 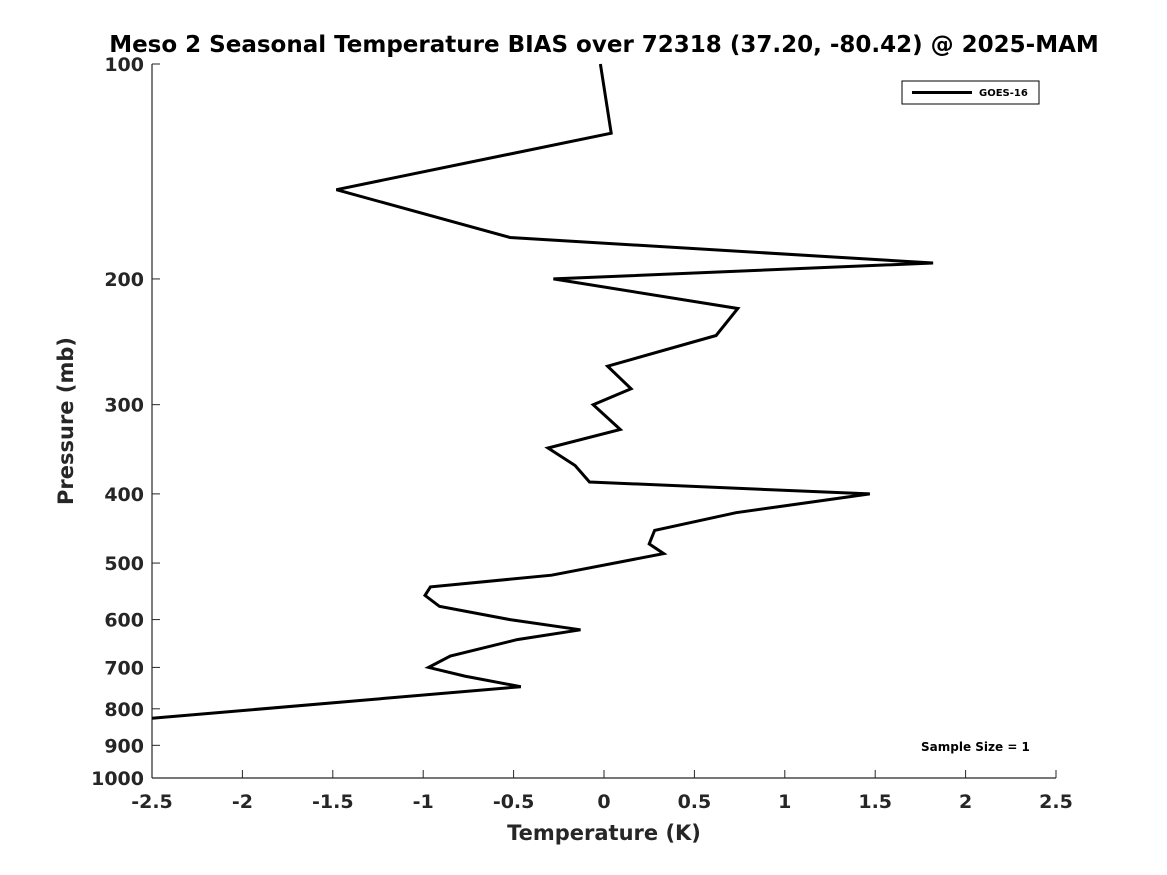 I want to click on y-axis-label: Pressure (mb), so click(x=66, y=421).